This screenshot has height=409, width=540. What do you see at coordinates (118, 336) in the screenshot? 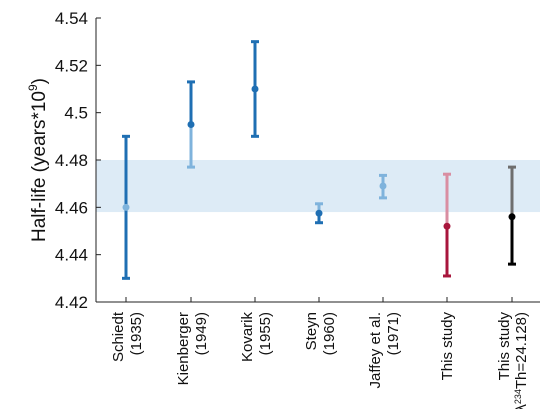
I see `category-label-line1: Schiedt` at bounding box center [118, 336].